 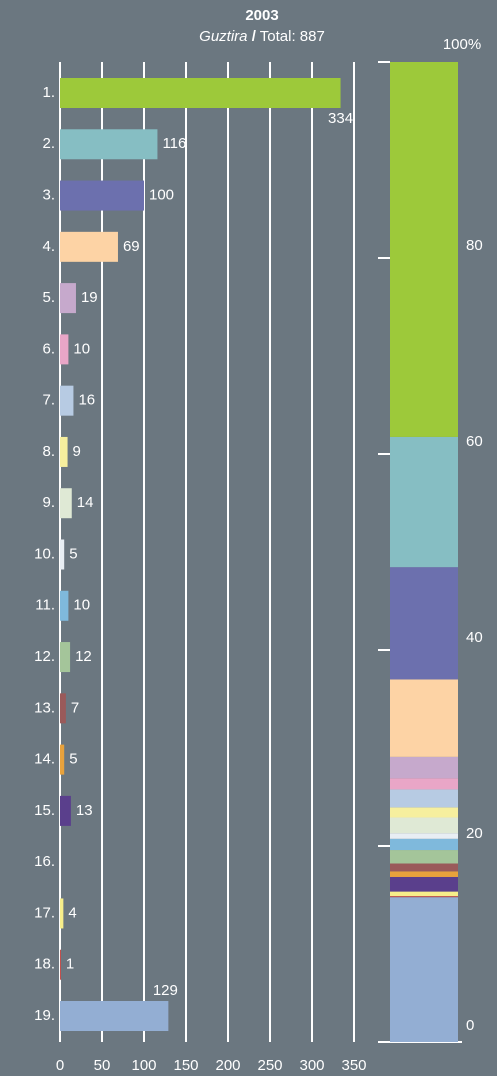 What do you see at coordinates (48, 92) in the screenshot?
I see `y-tick-label: 1.` at bounding box center [48, 92].